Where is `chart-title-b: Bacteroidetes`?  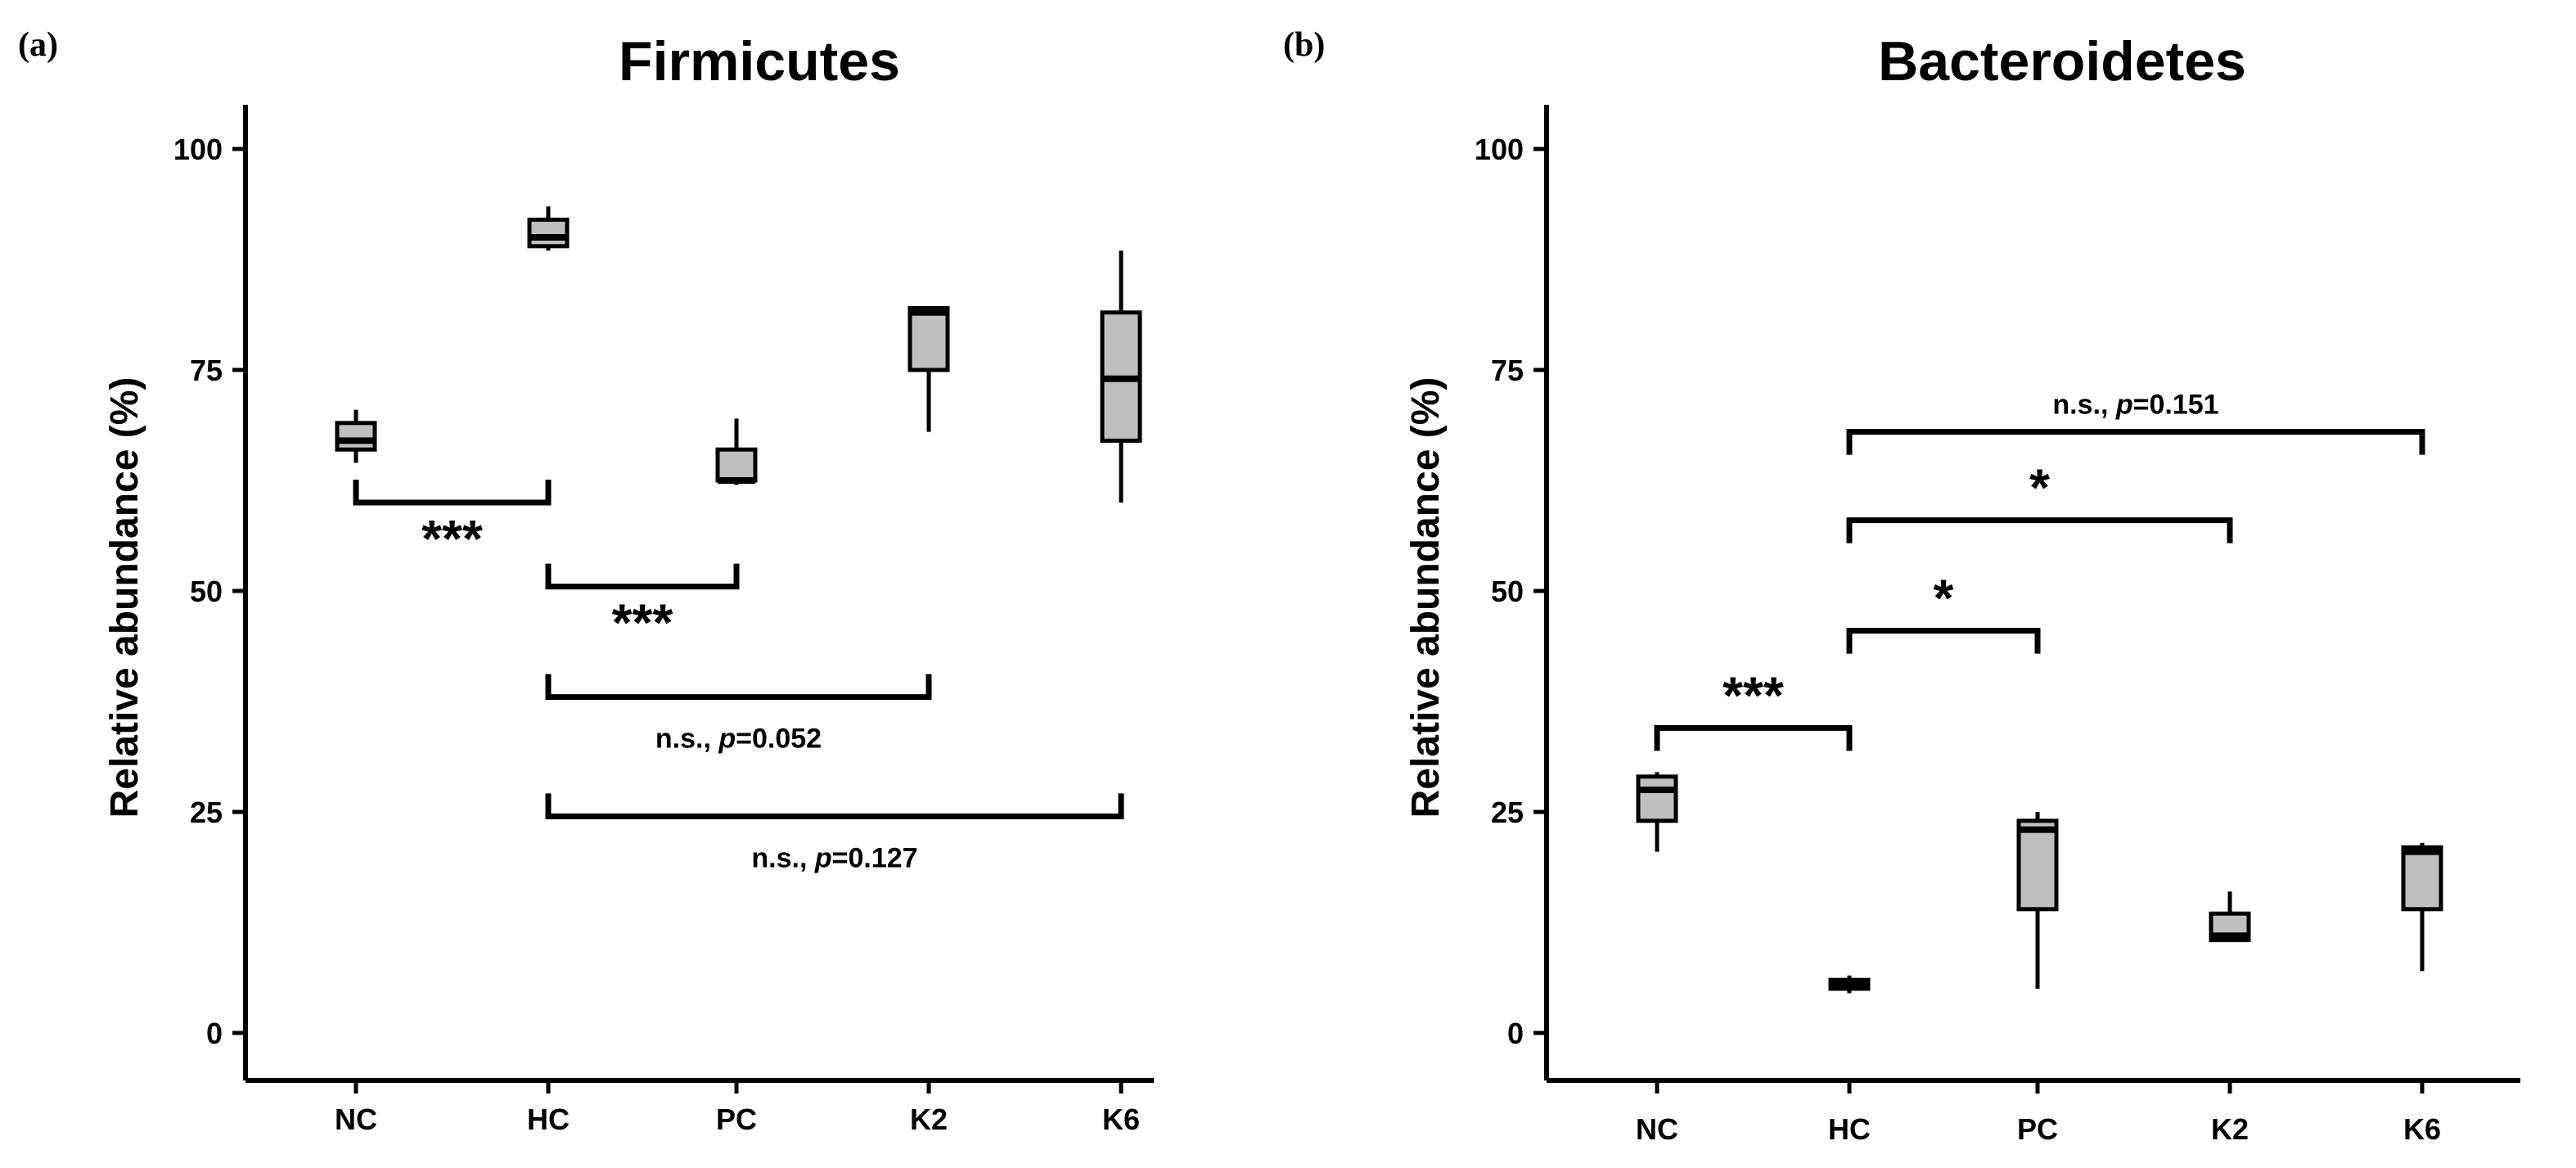
chart-title-b: Bacteroidetes is located at coordinates (2062, 61).